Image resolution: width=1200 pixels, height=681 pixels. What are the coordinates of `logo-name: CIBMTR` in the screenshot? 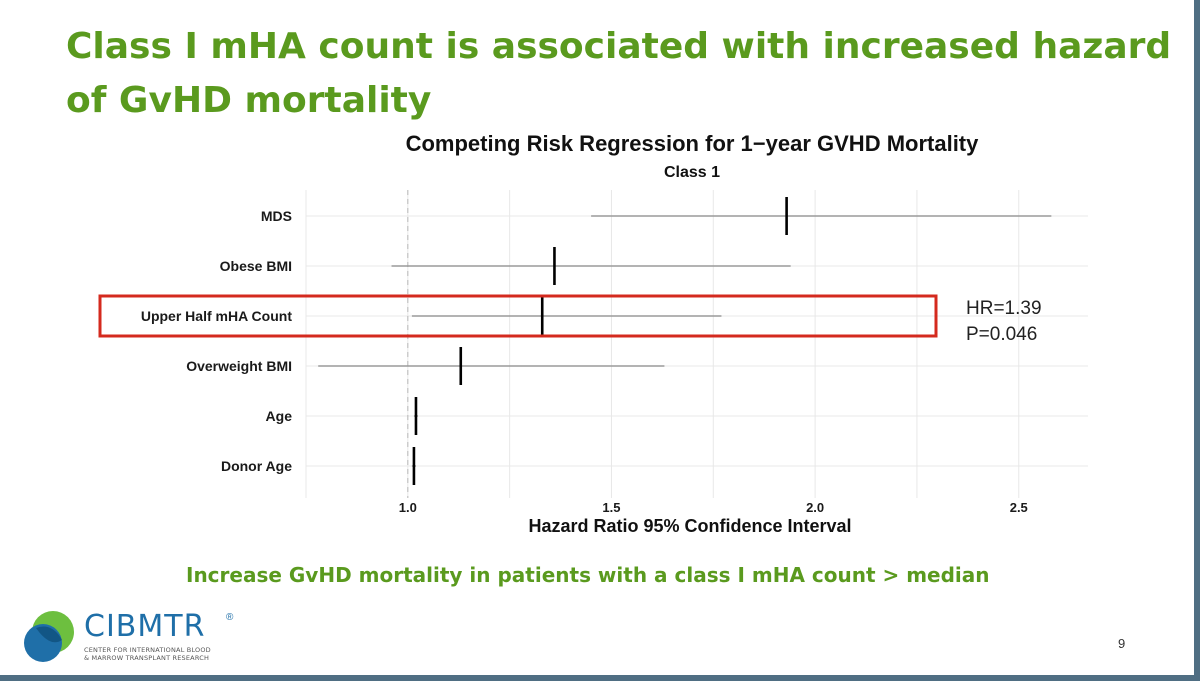 It's located at (145, 626).